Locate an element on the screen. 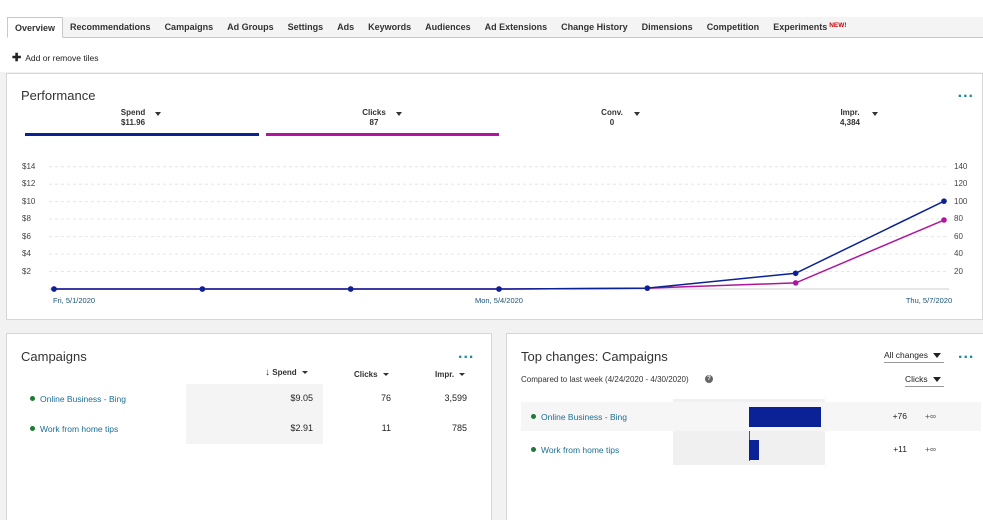 This screenshot has width=983, height=520. spend-column-highlight is located at coordinates (254, 414).